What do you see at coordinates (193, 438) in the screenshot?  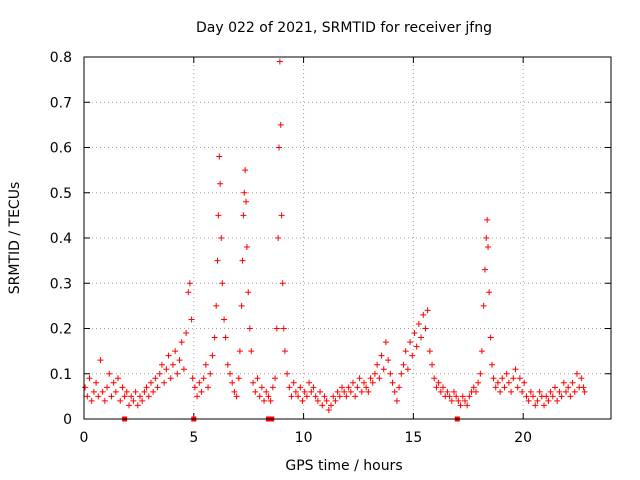 I see `x-tick-label: 5` at bounding box center [193, 438].